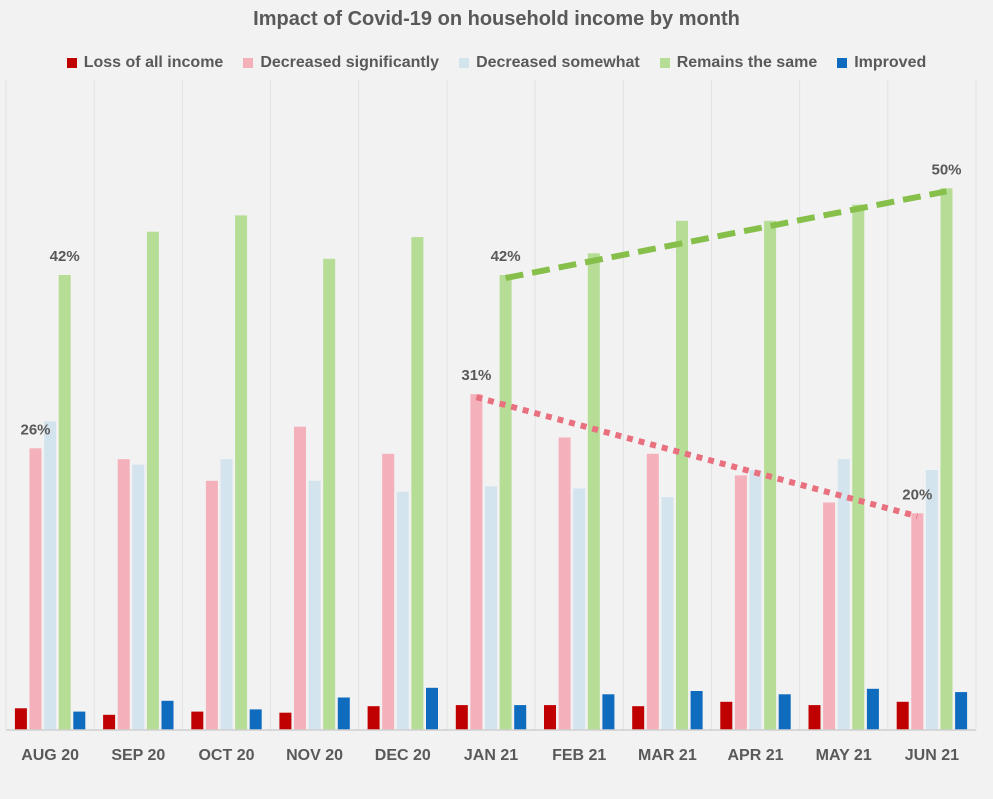 This screenshot has width=993, height=799. What do you see at coordinates (558, 62) in the screenshot?
I see `legend-label: Decreased somewhat` at bounding box center [558, 62].